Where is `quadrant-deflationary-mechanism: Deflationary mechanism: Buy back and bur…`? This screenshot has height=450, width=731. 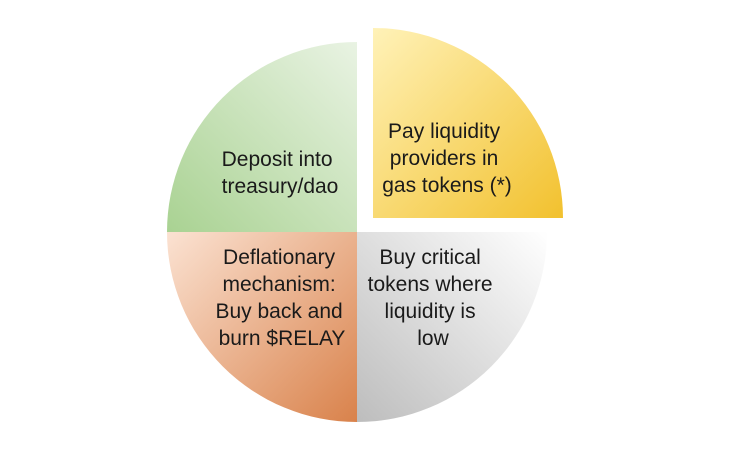 quadrant-deflationary-mechanism: Deflationary mechanism: Buy back and bur… is located at coordinates (262, 327).